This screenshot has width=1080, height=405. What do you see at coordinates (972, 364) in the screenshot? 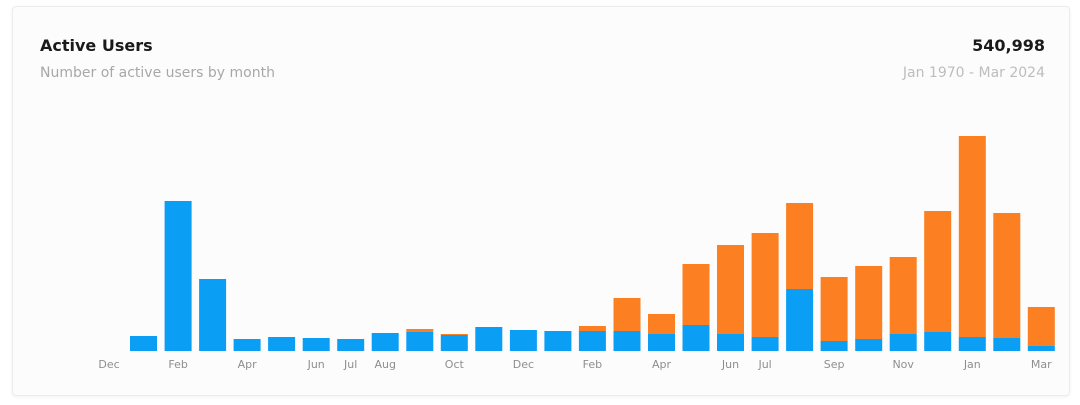
I see `x-tick-label: Jan` at bounding box center [972, 364].